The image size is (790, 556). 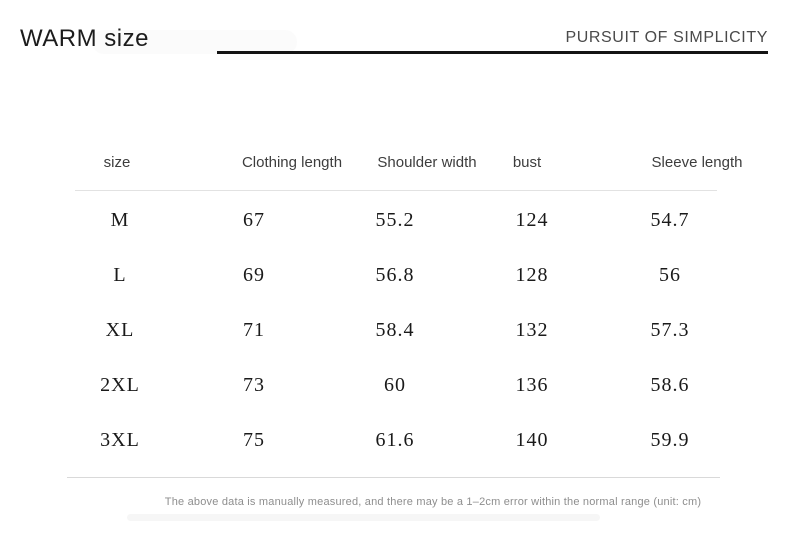 What do you see at coordinates (254, 330) in the screenshot?
I see `cell-clothing-length: 71` at bounding box center [254, 330].